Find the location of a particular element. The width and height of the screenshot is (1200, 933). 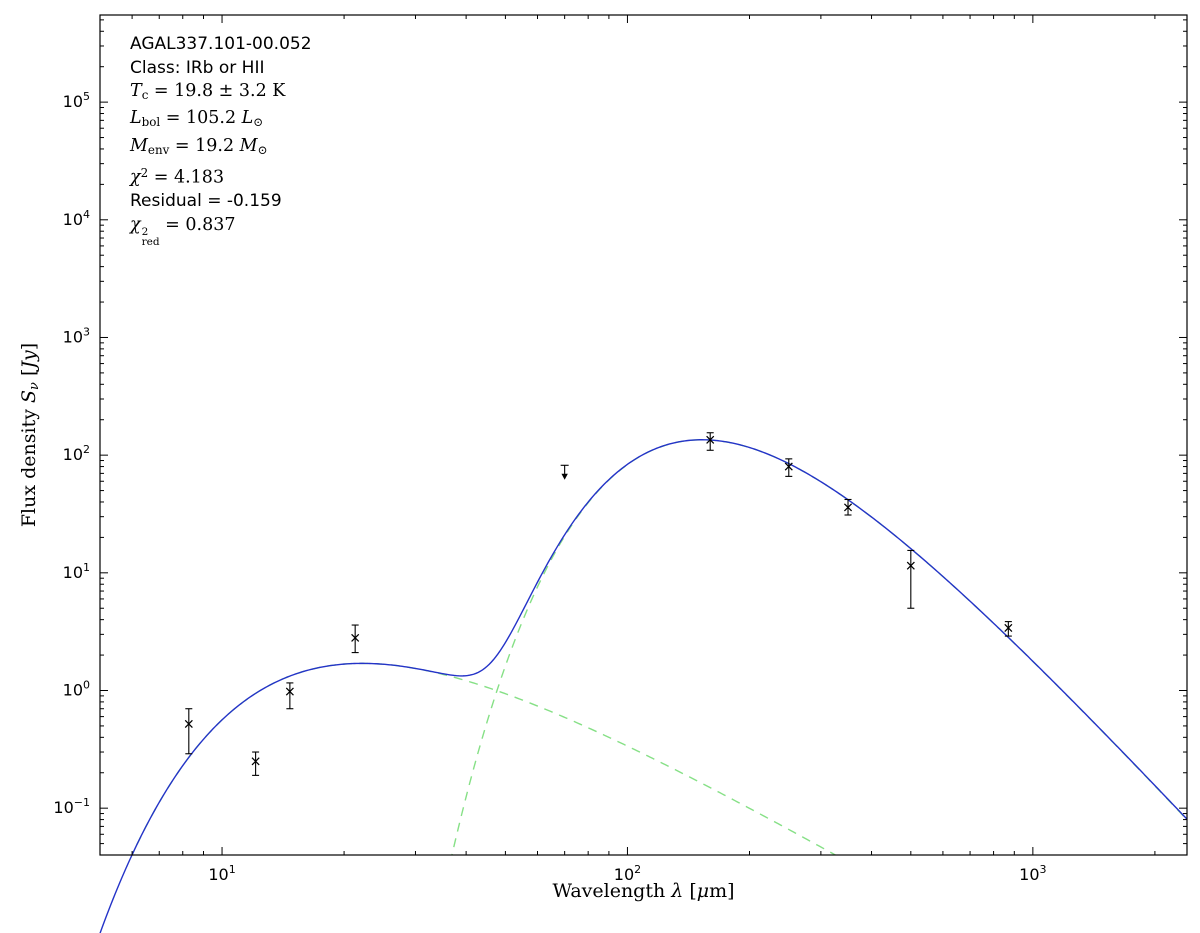

tick-label: 10¹ is located at coordinates (76, 571).